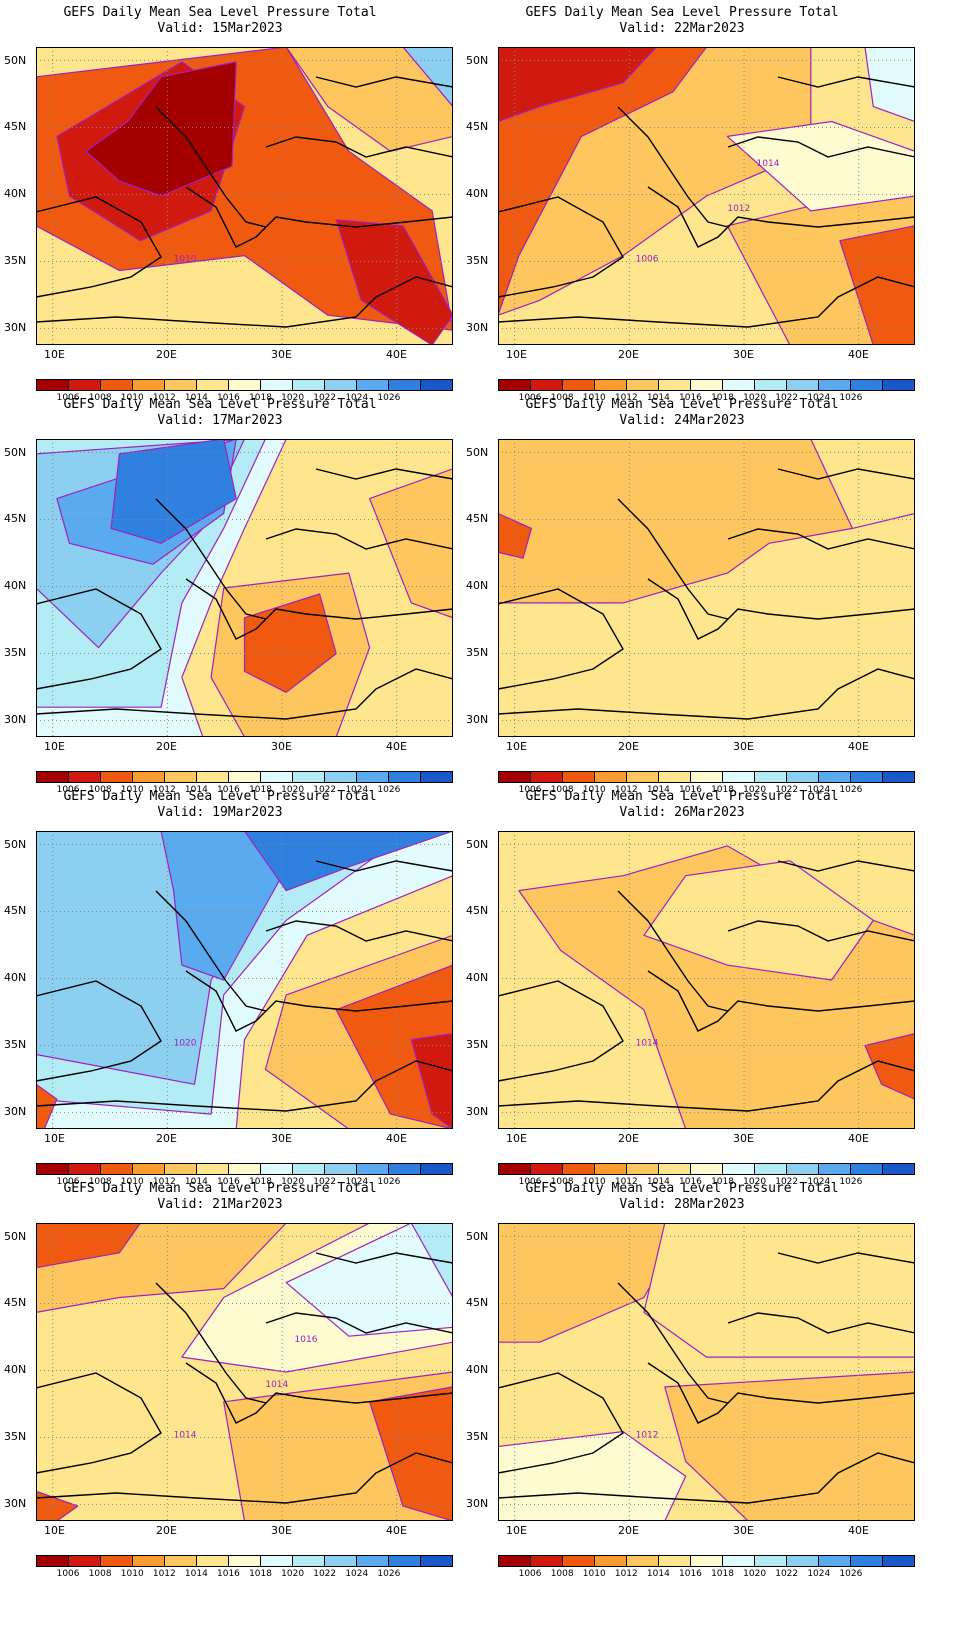  What do you see at coordinates (244, 980) in the screenshot?
I see `pressure-map: 1020` at bounding box center [244, 980].